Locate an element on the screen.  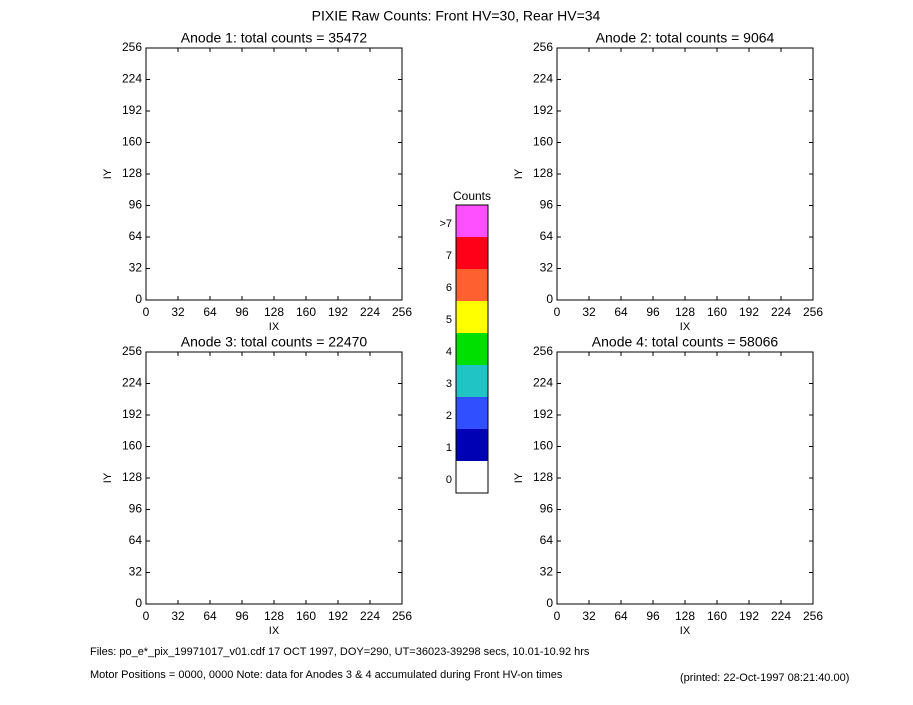
colorbar-label: 5 is located at coordinates (449, 320).